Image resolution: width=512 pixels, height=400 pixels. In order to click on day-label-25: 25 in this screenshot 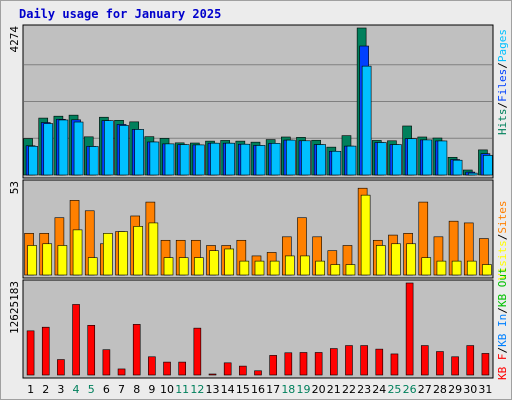, I will do `click(394, 389)`.